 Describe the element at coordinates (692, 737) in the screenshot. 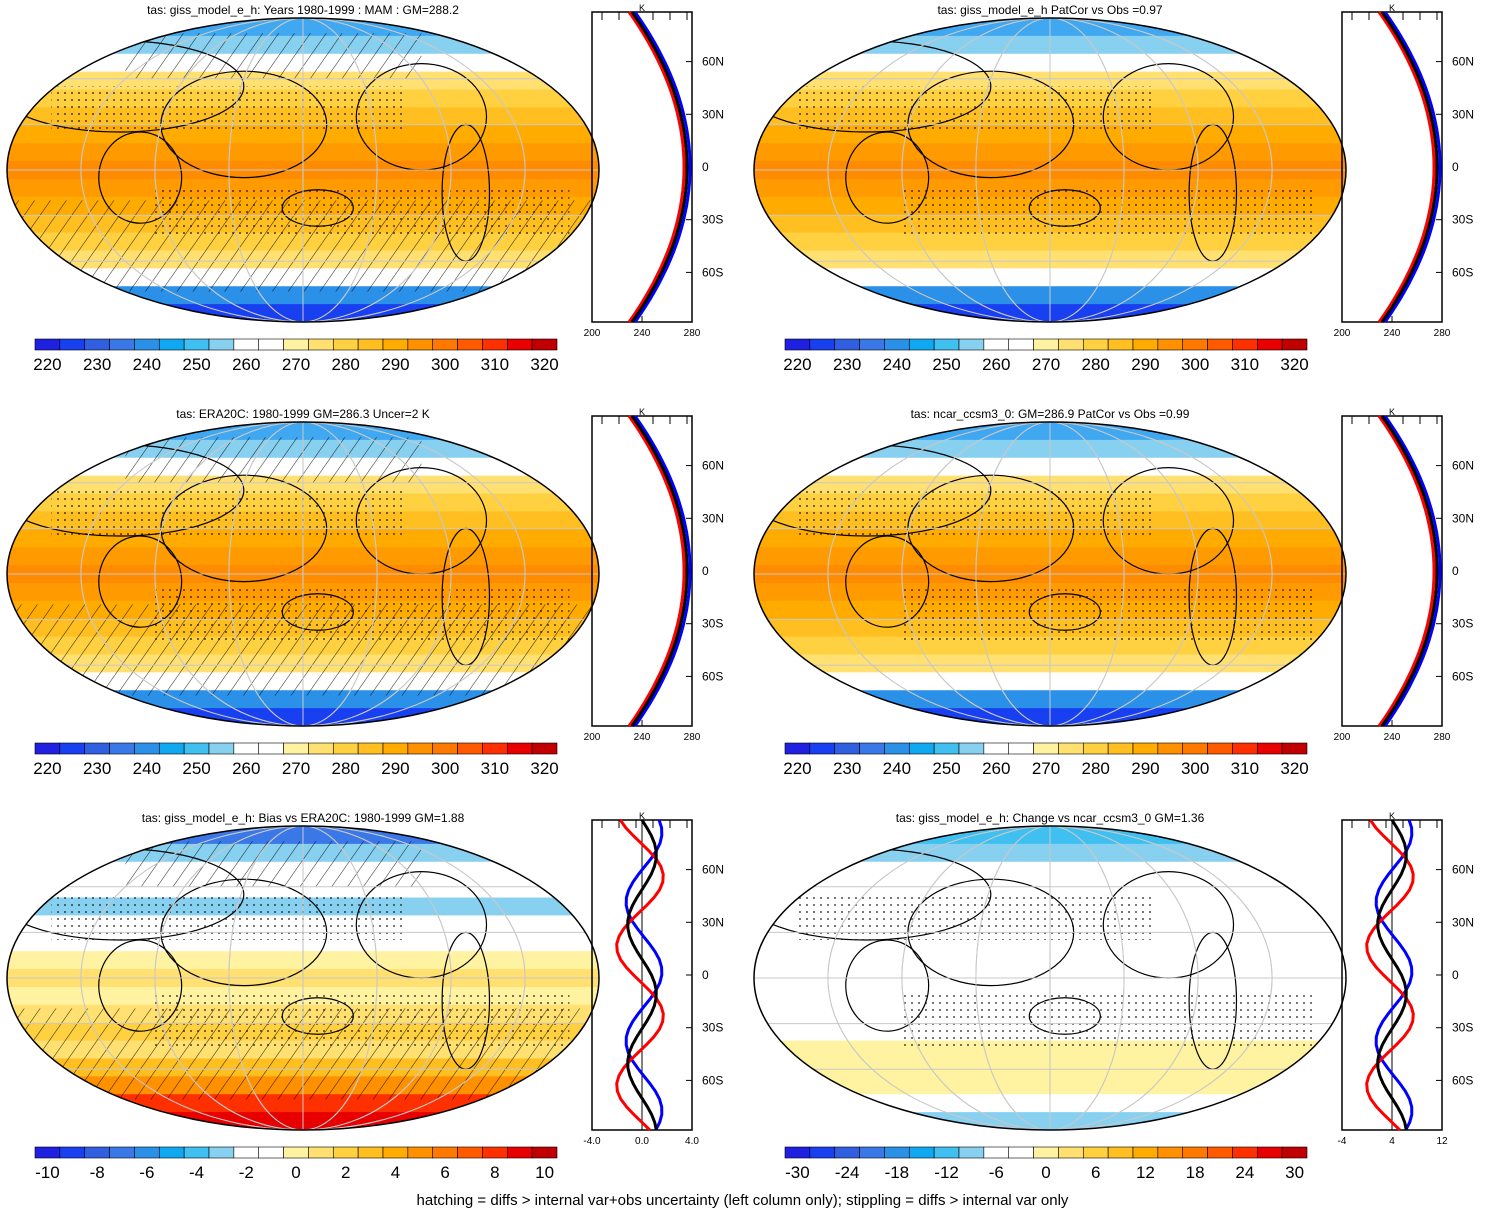

I see `profile-x-label: 280` at that location.